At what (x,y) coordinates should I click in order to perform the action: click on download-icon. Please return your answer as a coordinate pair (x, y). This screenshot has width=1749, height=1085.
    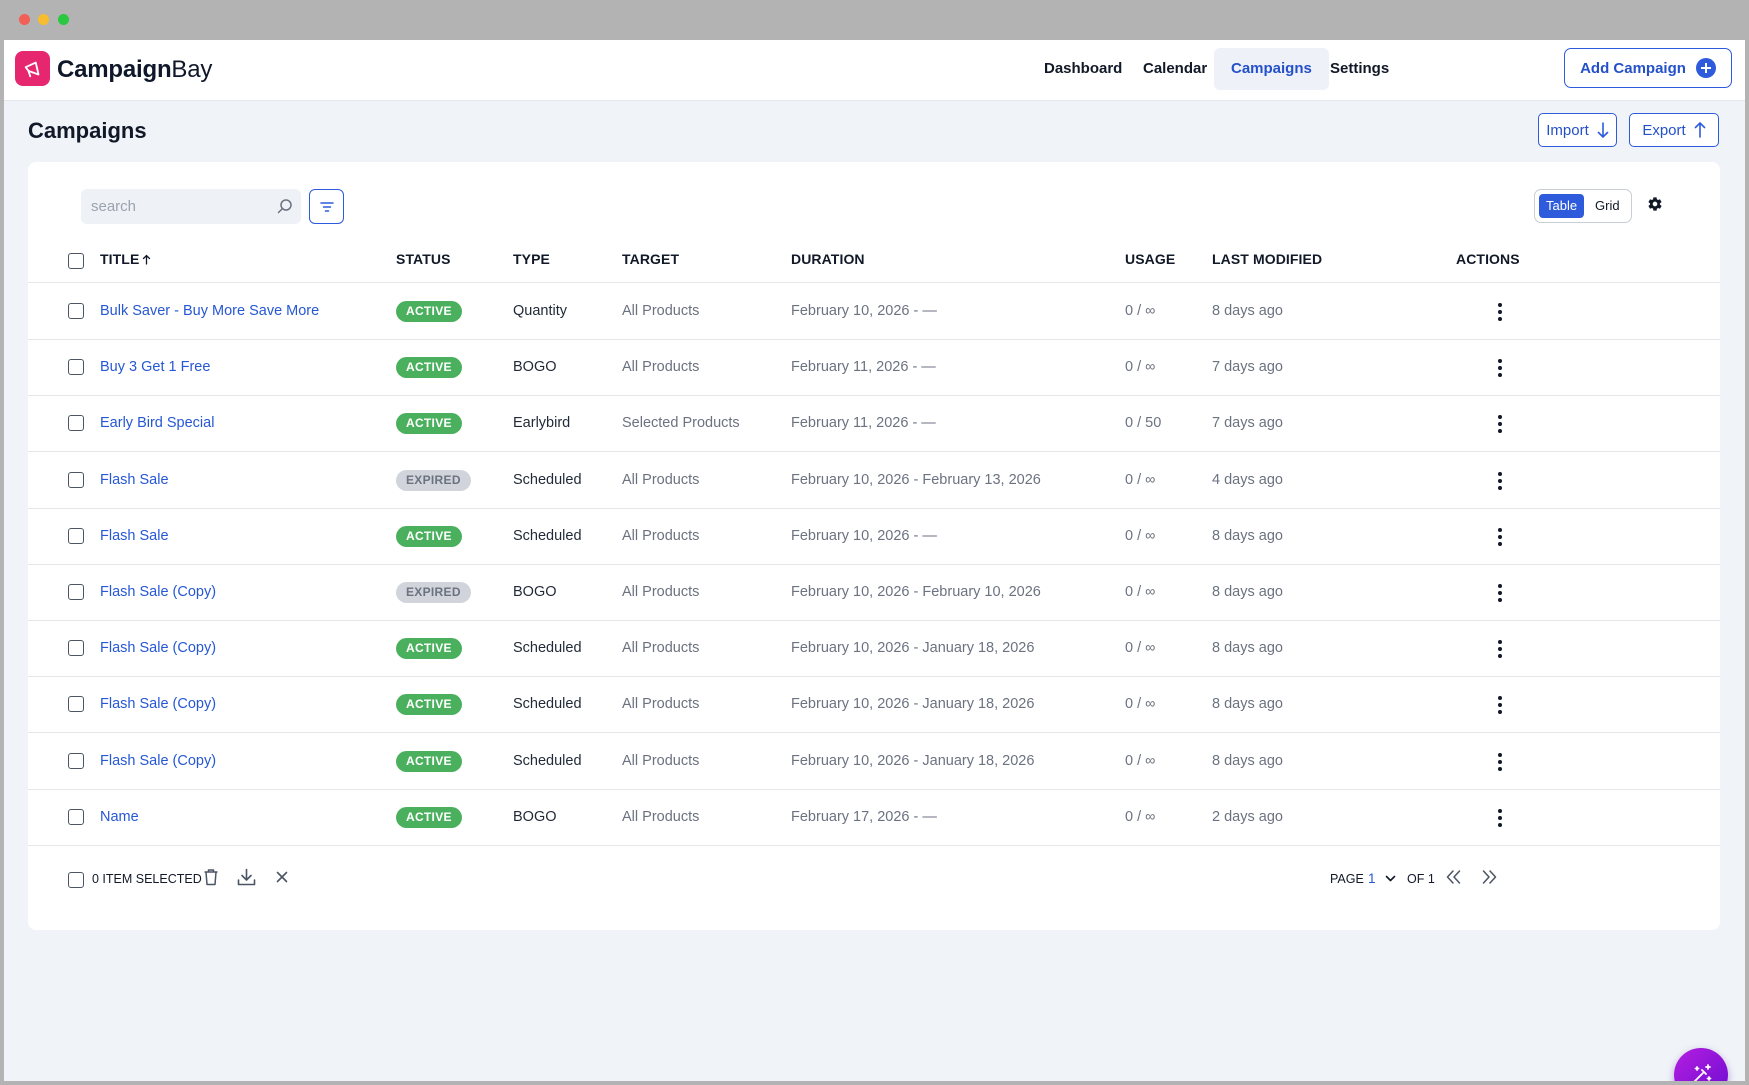
    Looking at the image, I should click on (246, 877).